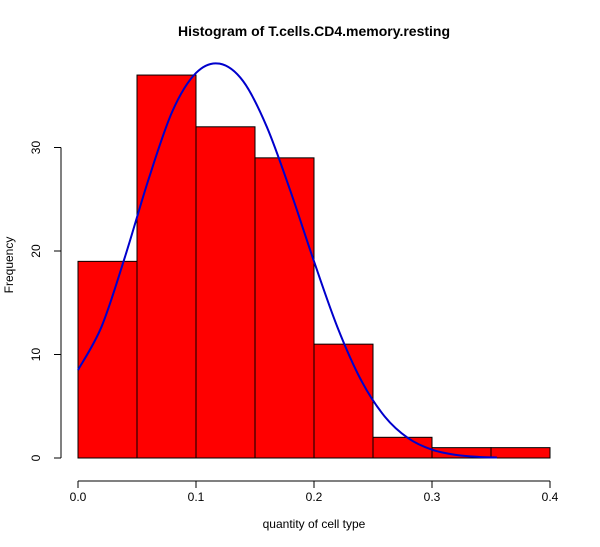 The height and width of the screenshot is (547, 600). I want to click on x-tick-label-0: 0.0, so click(78, 497).